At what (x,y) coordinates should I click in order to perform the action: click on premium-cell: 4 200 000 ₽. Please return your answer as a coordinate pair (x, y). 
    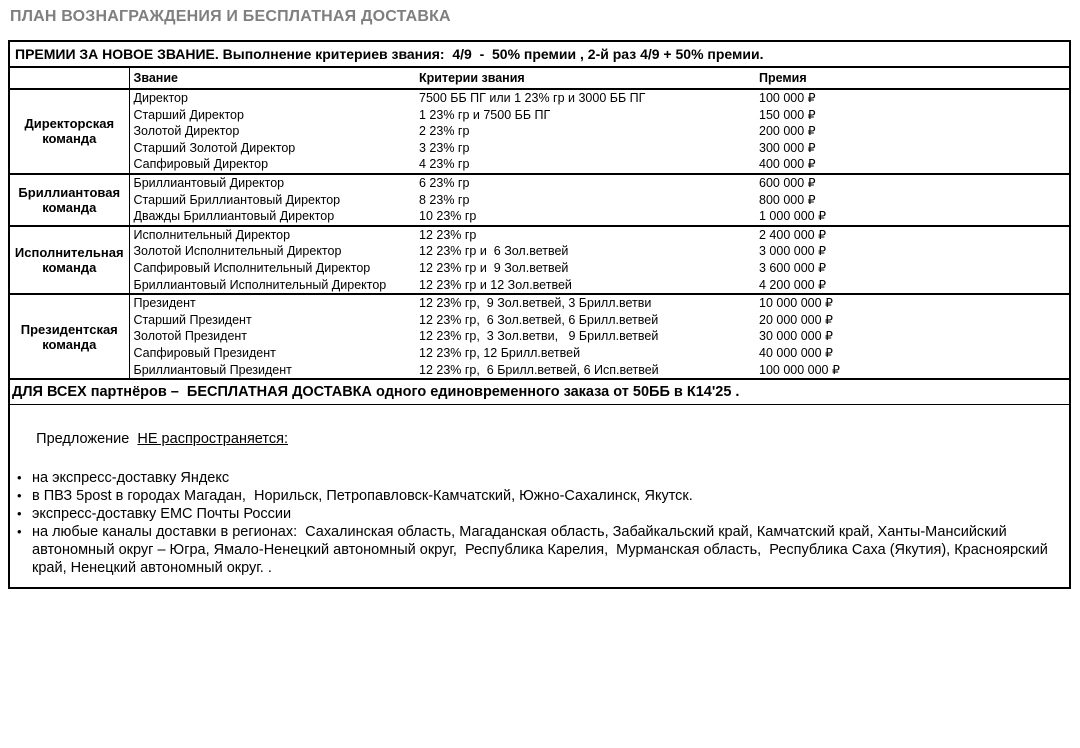
    Looking at the image, I should click on (793, 284).